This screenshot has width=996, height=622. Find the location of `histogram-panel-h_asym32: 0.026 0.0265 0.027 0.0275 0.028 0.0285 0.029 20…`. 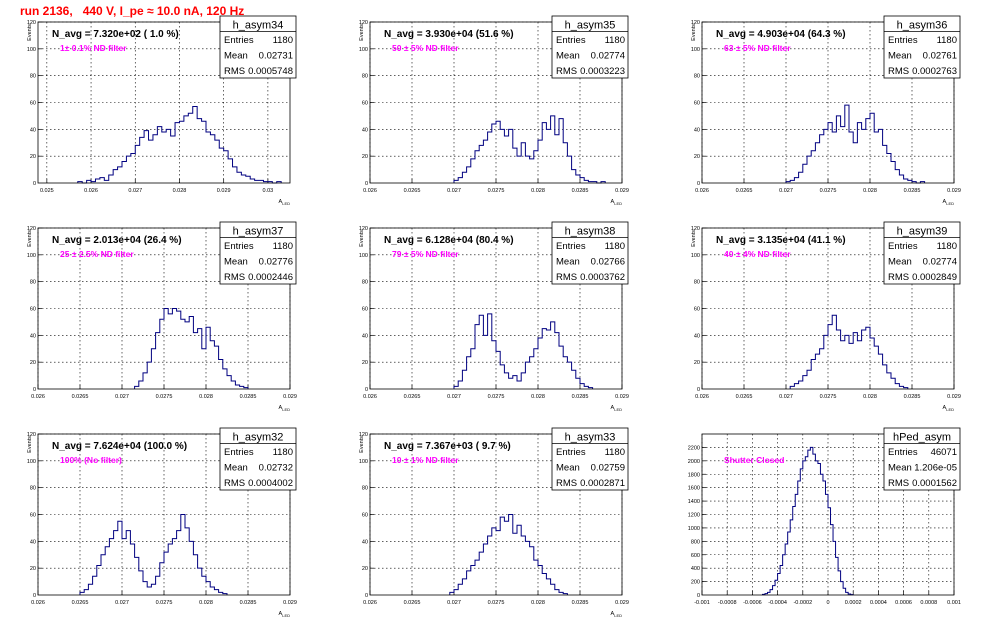

histogram-panel-h_asym32: 0.026 0.0265 0.027 0.0275 0.028 0.0285 0.029 20… is located at coordinates (162, 522).